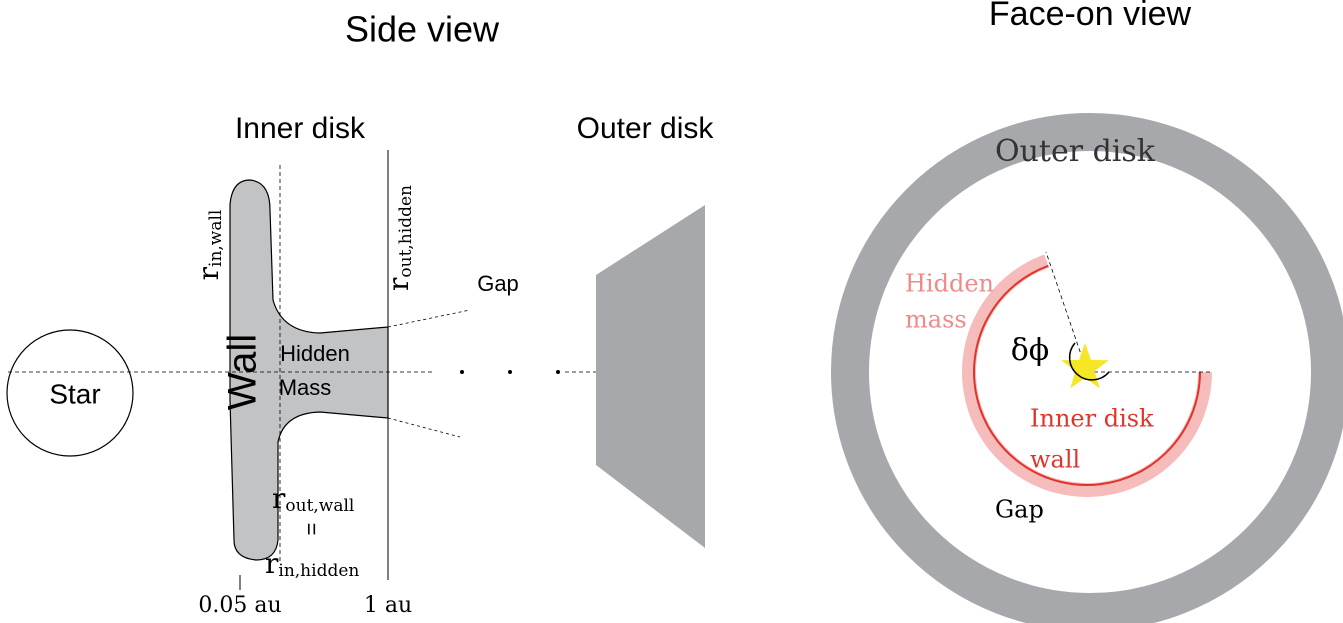 This screenshot has height=623, width=1343. I want to click on hidden-mass-arc, so click(1087, 375).